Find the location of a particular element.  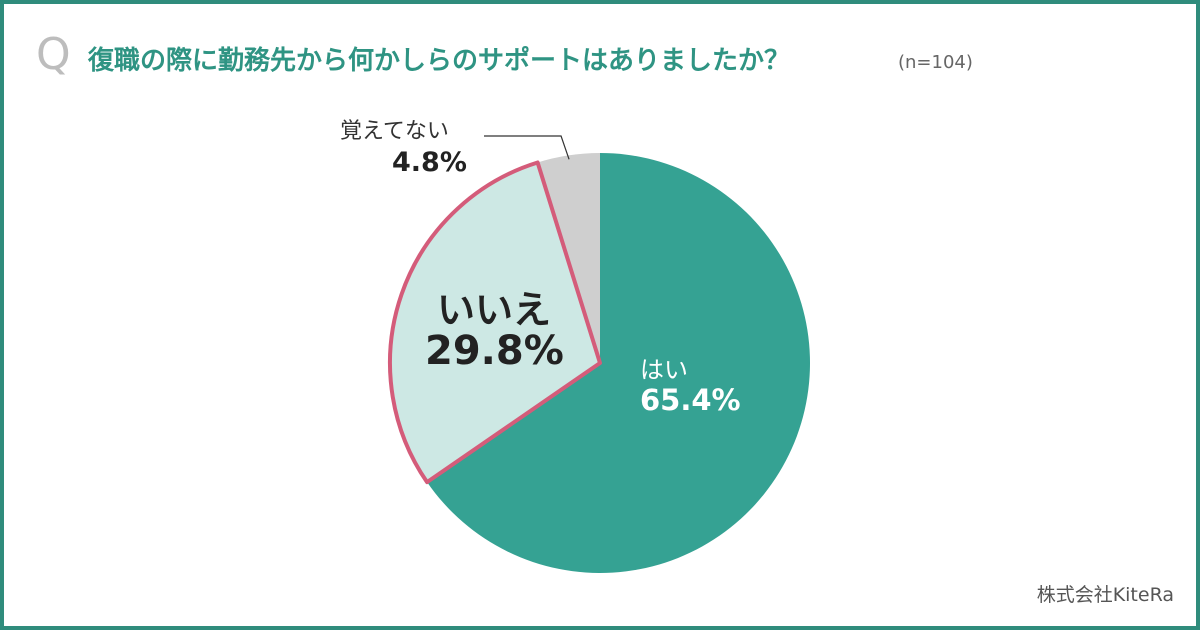

pie-slice-no is located at coordinates (495, 322).